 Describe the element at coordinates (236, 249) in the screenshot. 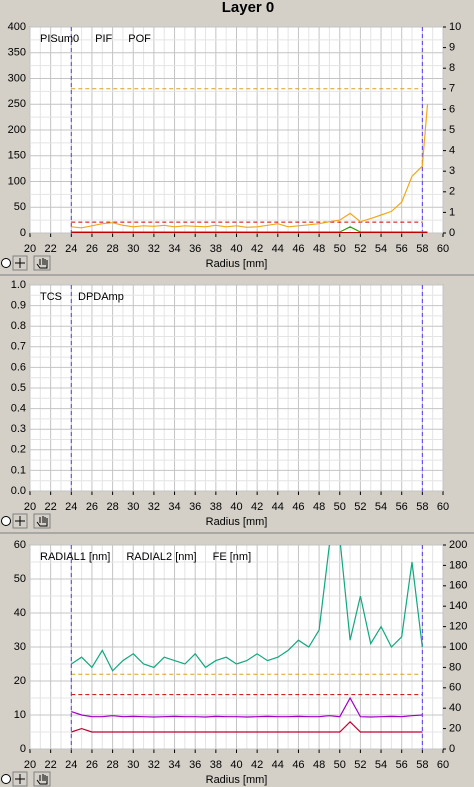

I see `x-tick-label: 40` at that location.